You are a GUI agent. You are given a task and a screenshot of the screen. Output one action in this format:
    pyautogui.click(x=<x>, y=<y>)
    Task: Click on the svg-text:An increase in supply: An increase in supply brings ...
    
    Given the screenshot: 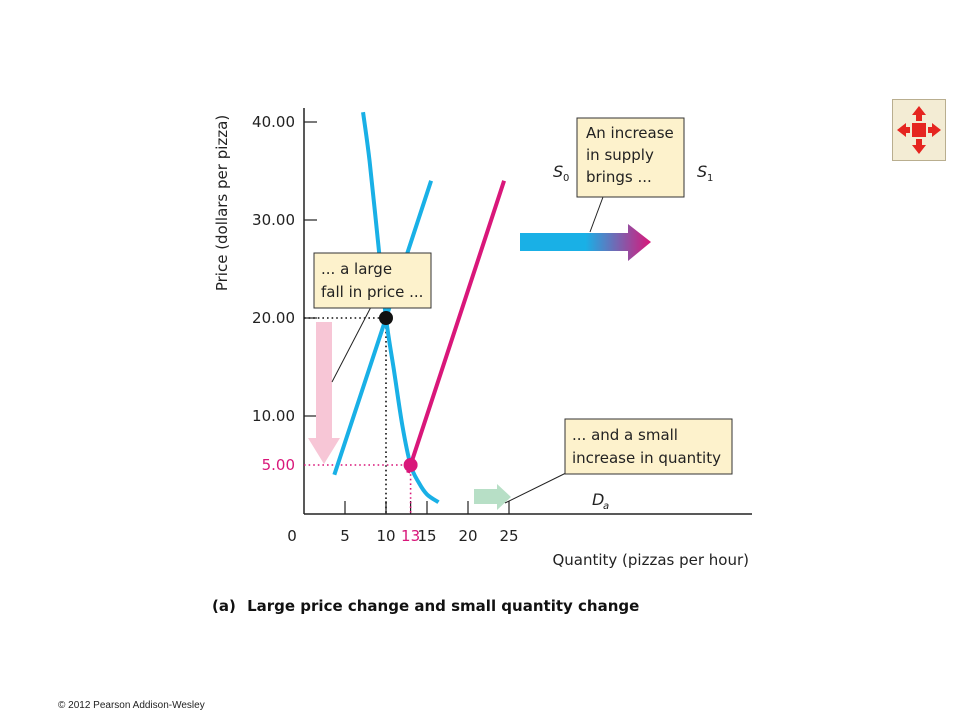 What is the action you would take?
    pyautogui.click(x=632, y=155)
    